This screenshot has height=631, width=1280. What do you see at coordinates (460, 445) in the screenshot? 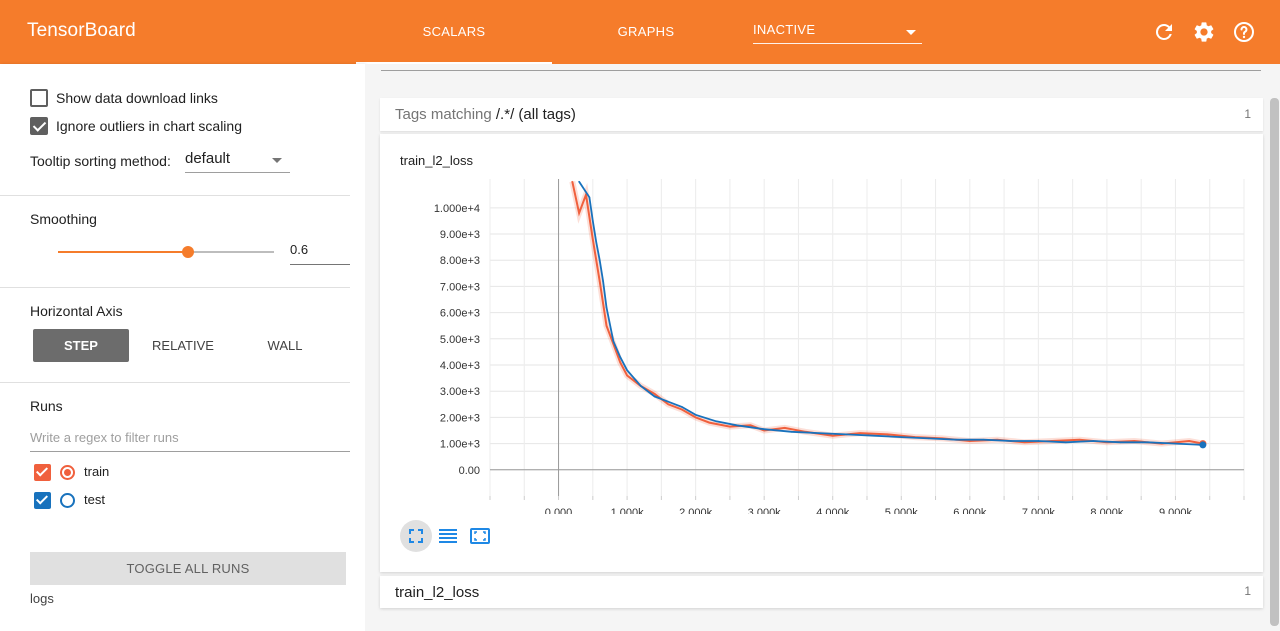
I see `y-tick-label: 1.00e+3` at bounding box center [460, 445].